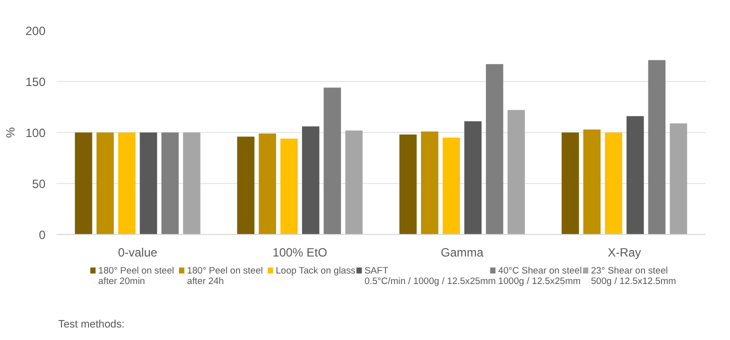  Describe the element at coordinates (35, 82) in the screenshot. I see `y-tick-label: 150` at that location.